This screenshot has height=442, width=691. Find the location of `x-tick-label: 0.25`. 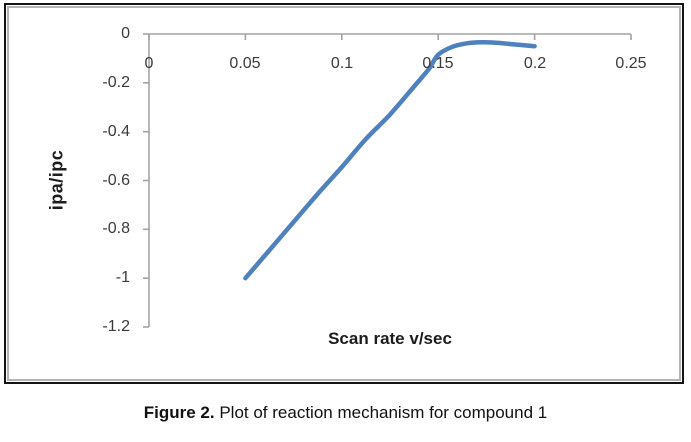

x-tick-label: 0.25 is located at coordinates (631, 63).